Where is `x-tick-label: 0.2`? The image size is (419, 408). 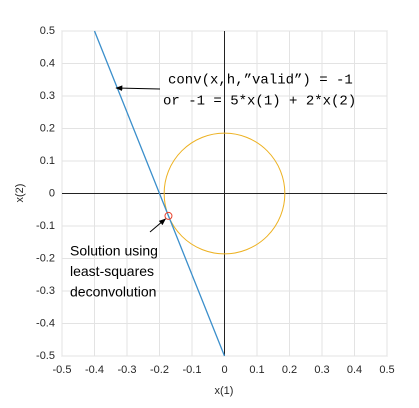 x-tick-label: 0.2 is located at coordinates (289, 370).